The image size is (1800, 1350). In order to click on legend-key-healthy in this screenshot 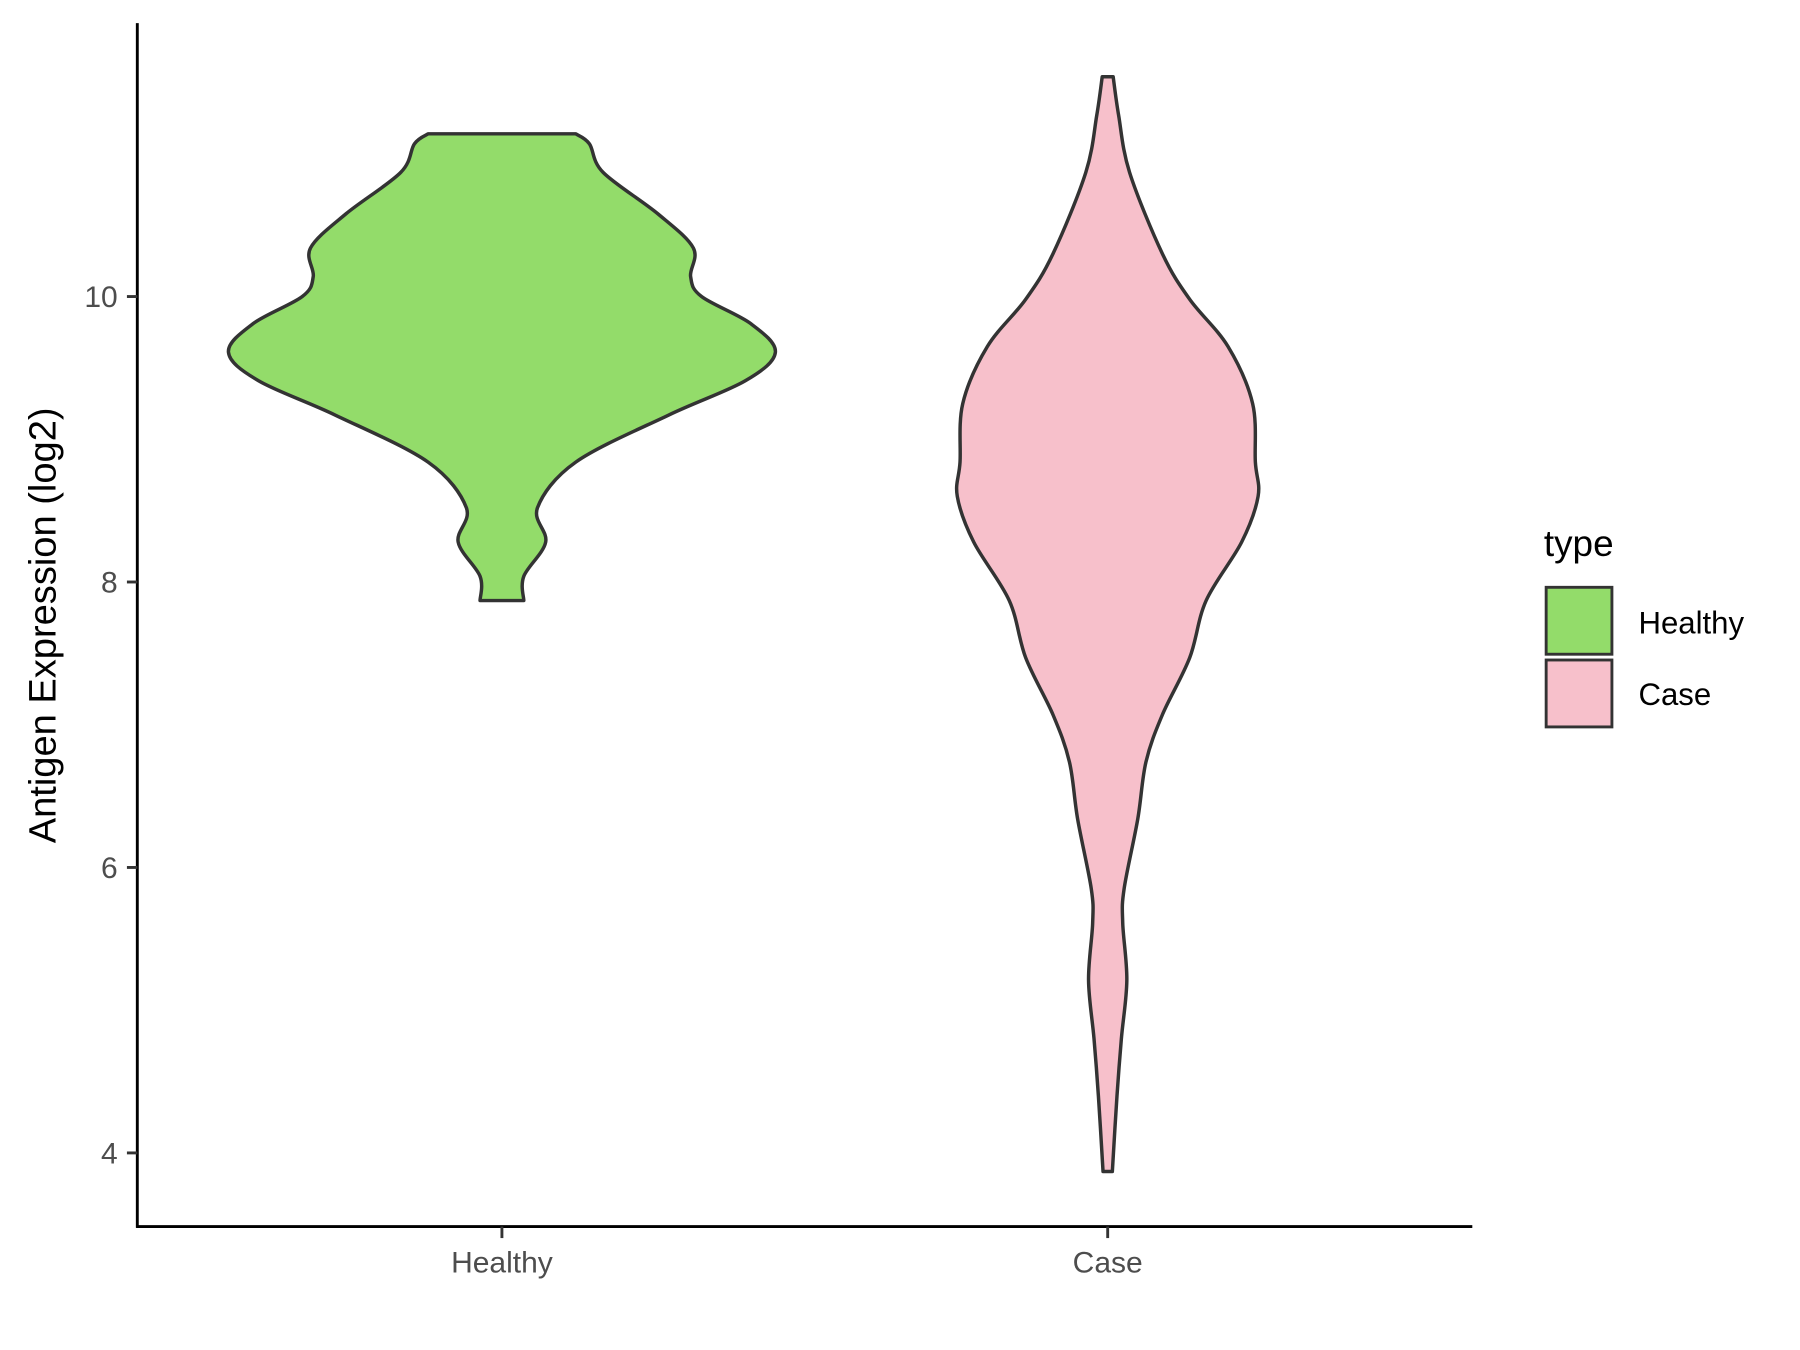, I will do `click(1579, 620)`.